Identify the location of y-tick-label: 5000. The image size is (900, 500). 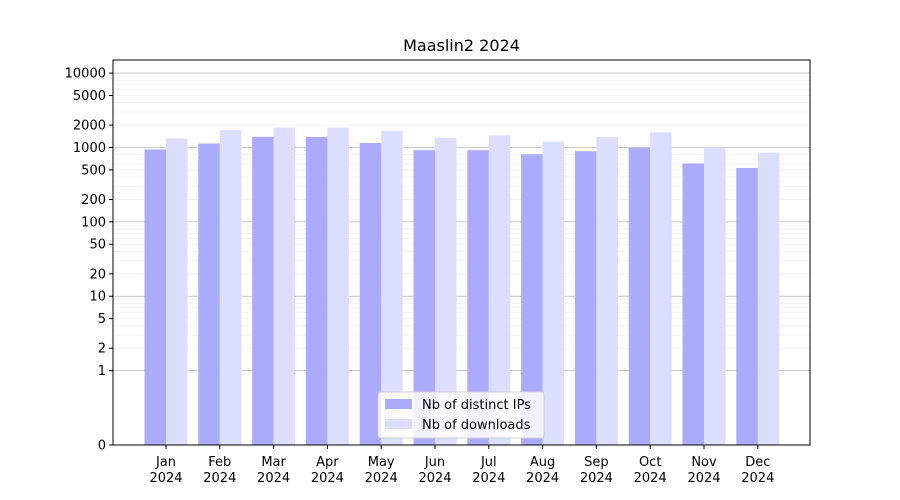
(89, 96).